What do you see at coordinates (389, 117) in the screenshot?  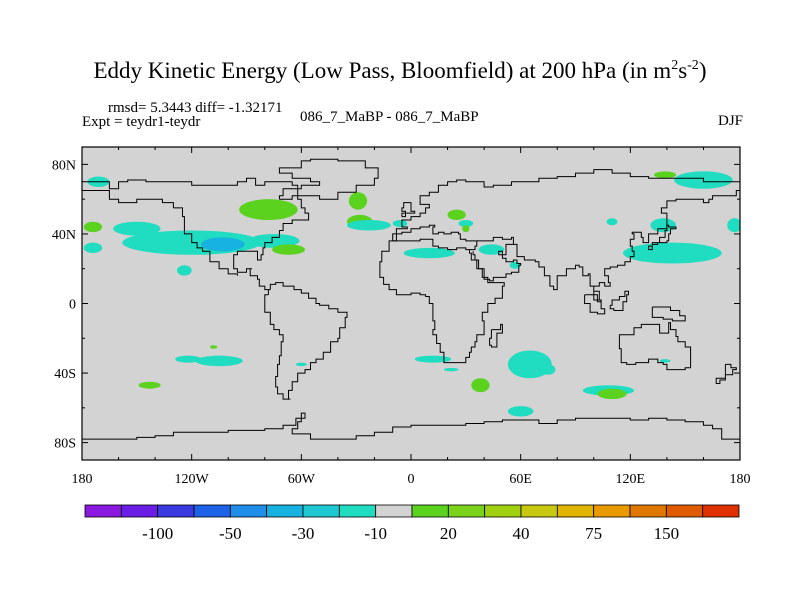 I see `comparison-label: 086_7_MaBP - 086_7_MaBP` at bounding box center [389, 117].